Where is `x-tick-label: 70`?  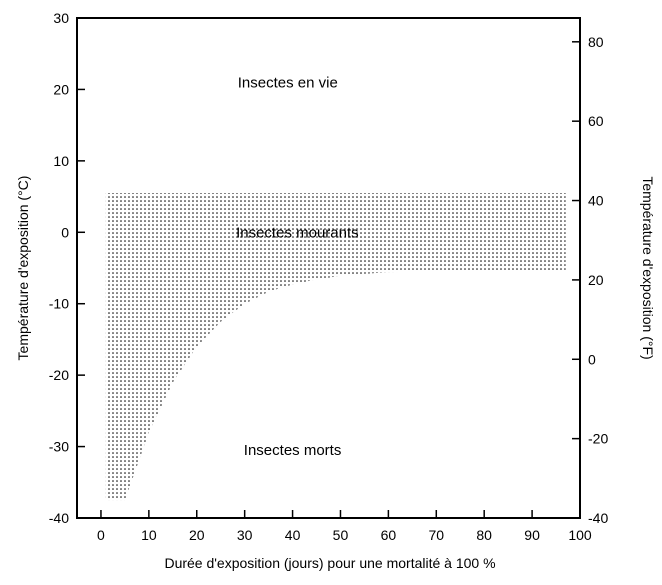
x-tick-label: 70 is located at coordinates (436, 535).